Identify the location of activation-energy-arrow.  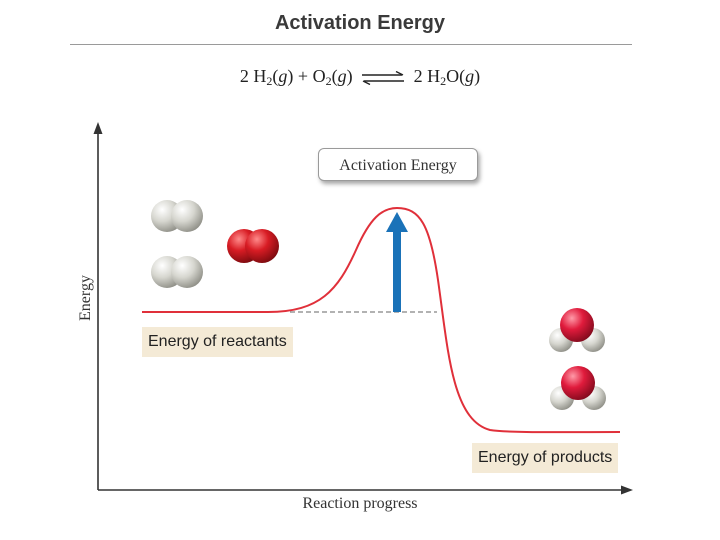
(397, 262).